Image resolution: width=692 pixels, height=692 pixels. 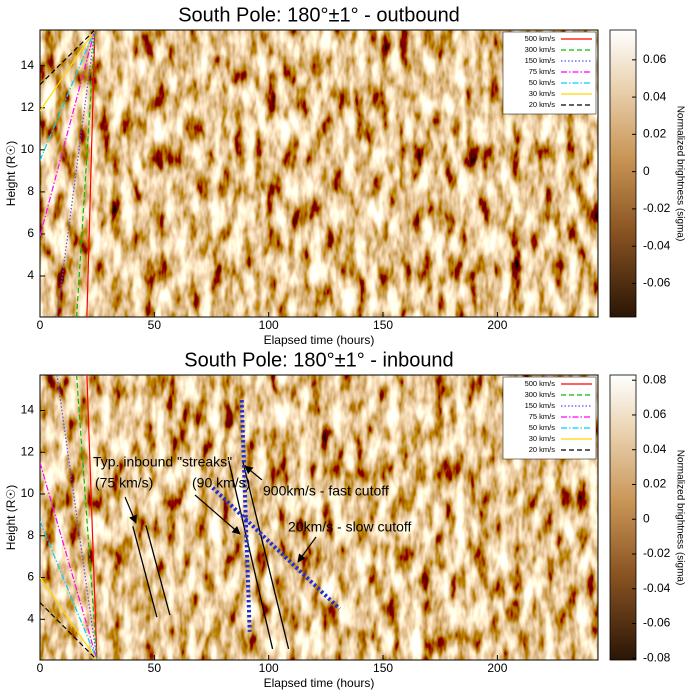 I want to click on annotation: 20km/s - slow cutoff, so click(x=350, y=527).